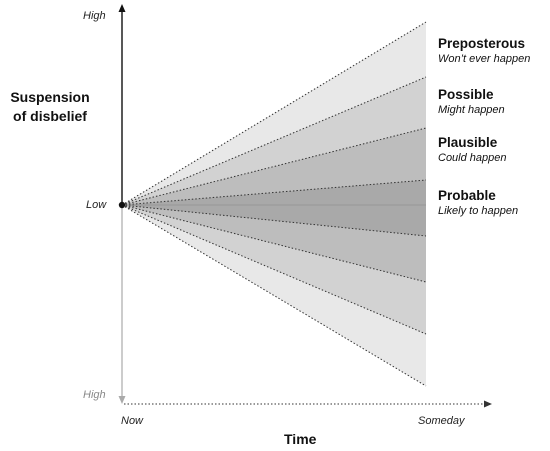  Describe the element at coordinates (484, 59) in the screenshot. I see `category-subtitle: Won’t ever happen` at that location.